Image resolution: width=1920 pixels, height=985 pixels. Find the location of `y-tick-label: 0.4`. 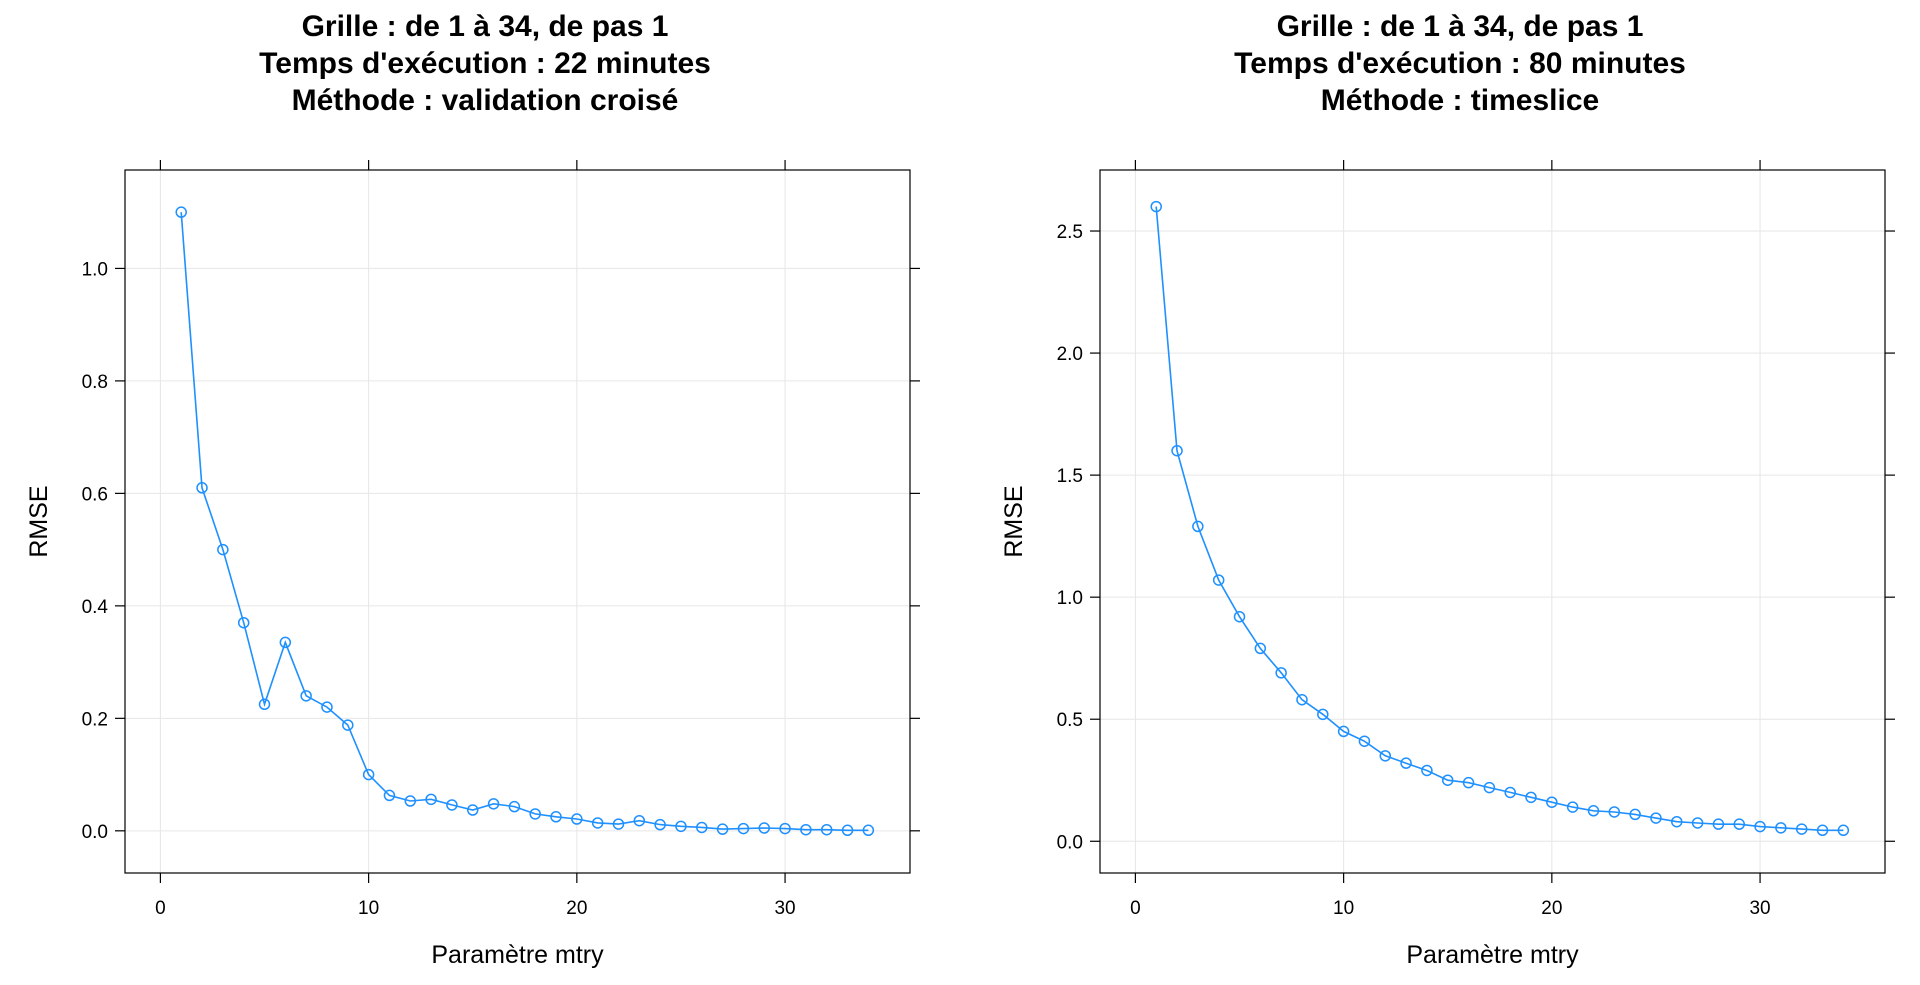

y-tick-label: 0.4 is located at coordinates (95, 607).